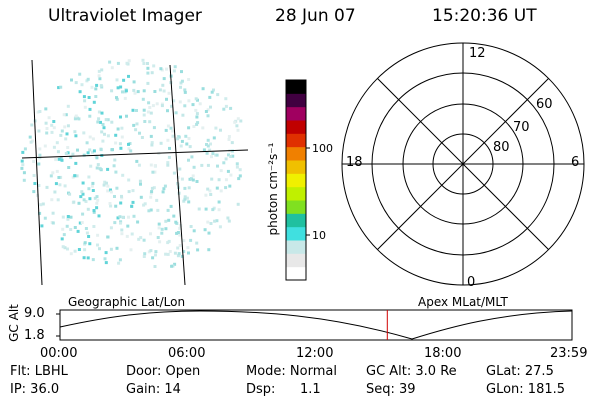 The width and height of the screenshot is (600, 400). What do you see at coordinates (526, 389) in the screenshot?
I see `footer-glon: GLon: 181.5` at bounding box center [526, 389].